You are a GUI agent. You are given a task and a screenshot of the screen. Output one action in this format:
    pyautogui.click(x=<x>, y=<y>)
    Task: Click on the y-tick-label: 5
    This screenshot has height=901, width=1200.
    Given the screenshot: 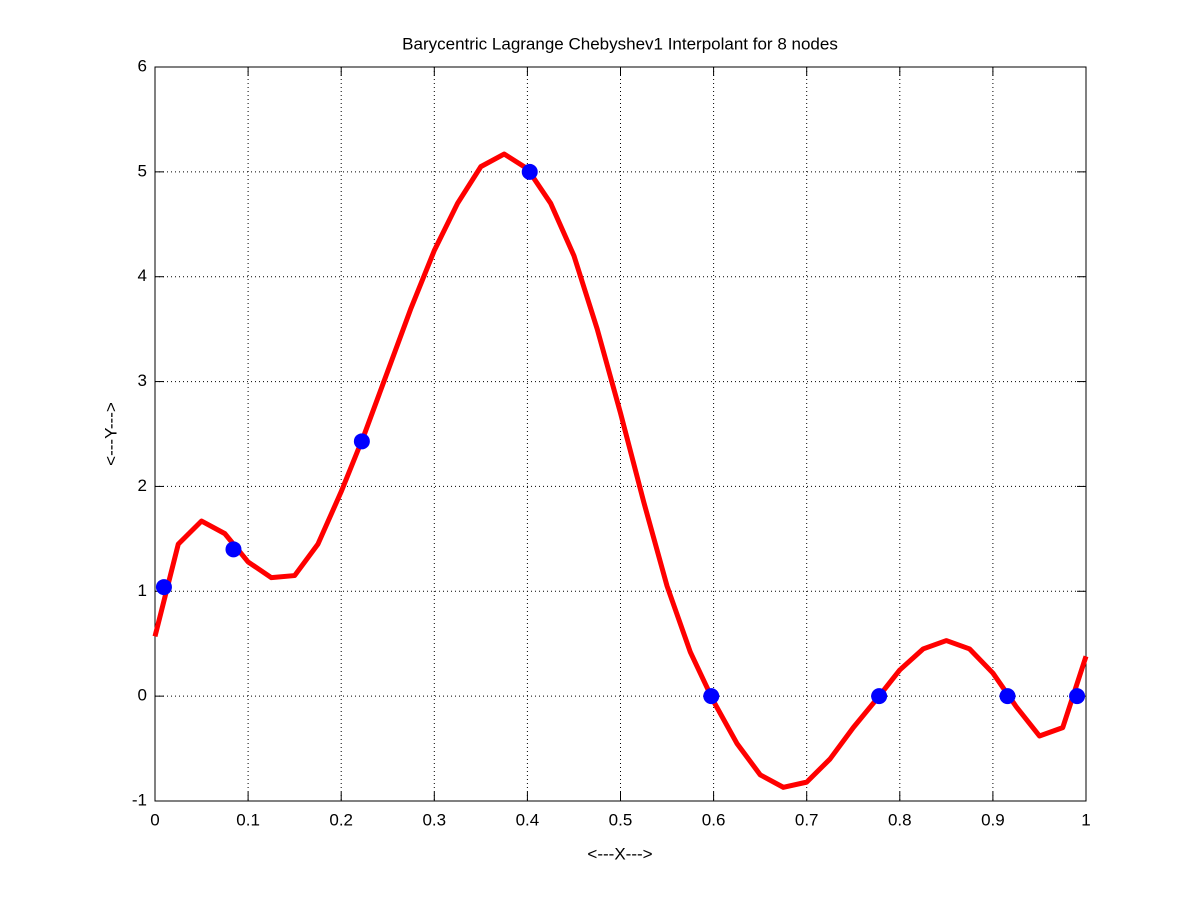 What is the action you would take?
    pyautogui.click(x=142, y=170)
    